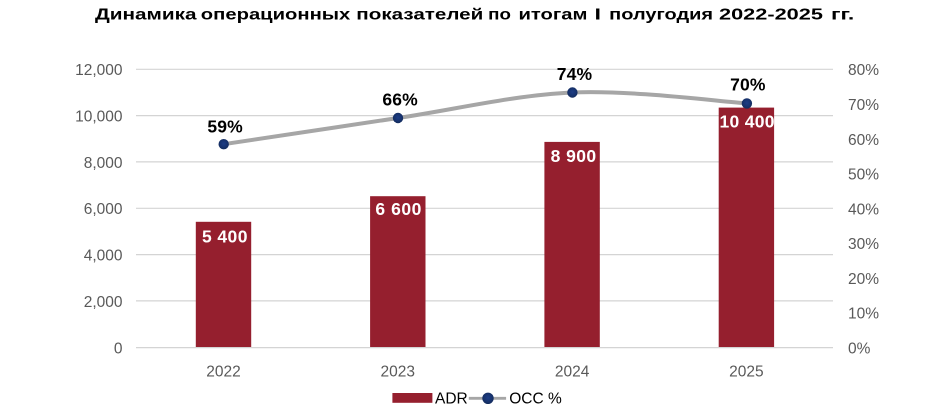  Describe the element at coordinates (225, 236) in the screenshot. I see `svg-text: 5 400` at that location.